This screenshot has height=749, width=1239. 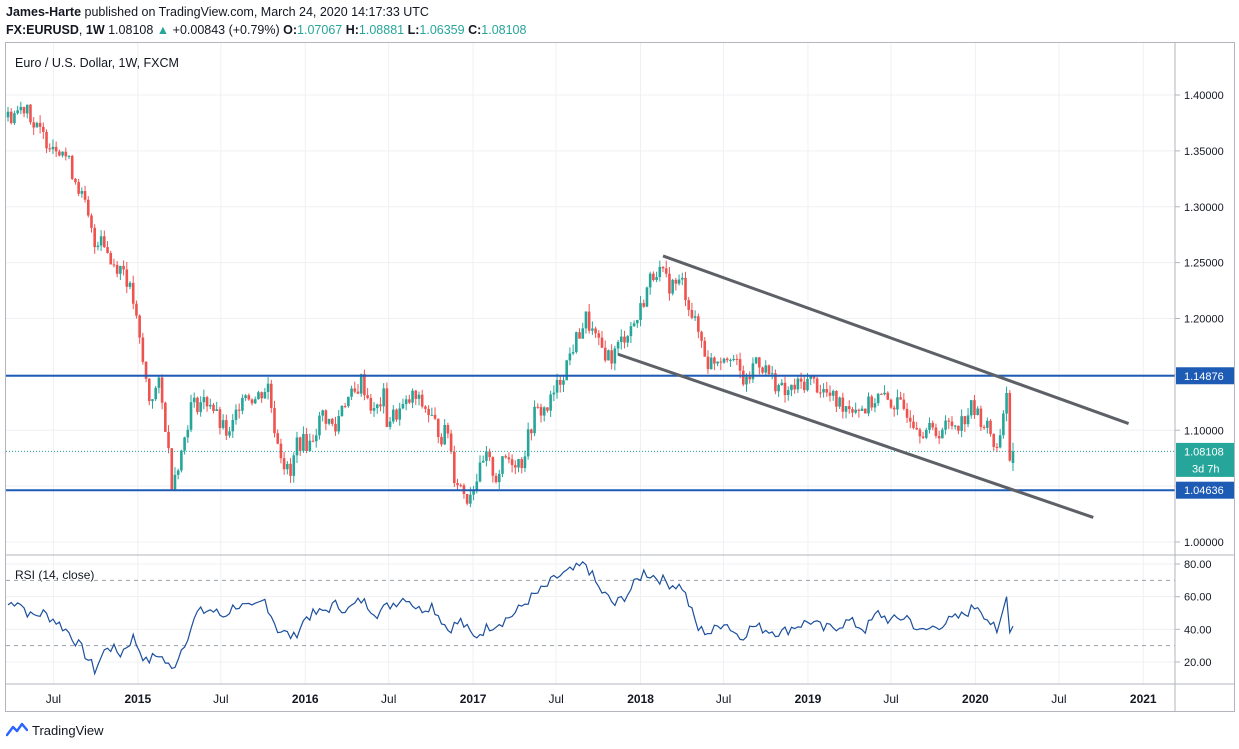 I want to click on author-name: James-Harte, so click(x=44, y=12).